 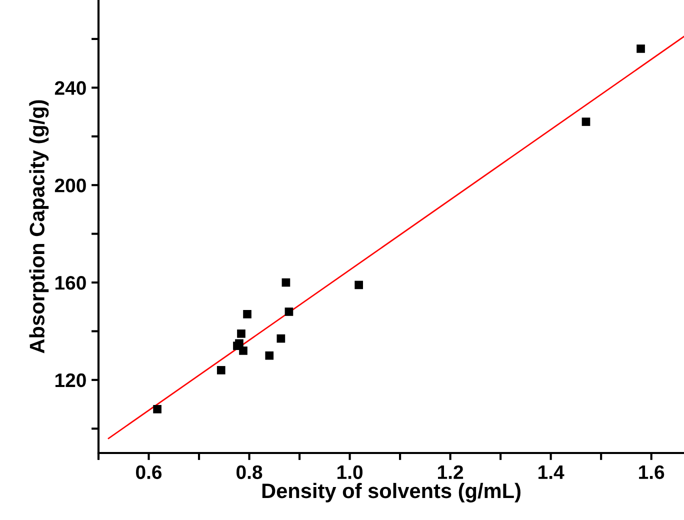 What do you see at coordinates (70, 283) in the screenshot?
I see `y-tick-label: 160` at bounding box center [70, 283].